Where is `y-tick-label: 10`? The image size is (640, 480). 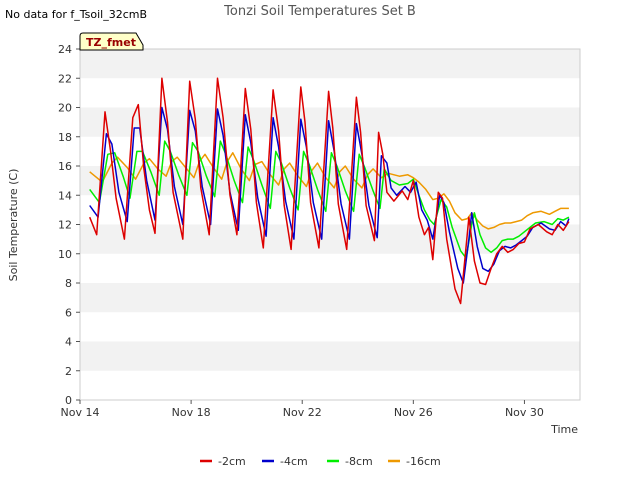 y-tick-label: 10 is located at coordinates (65, 254).